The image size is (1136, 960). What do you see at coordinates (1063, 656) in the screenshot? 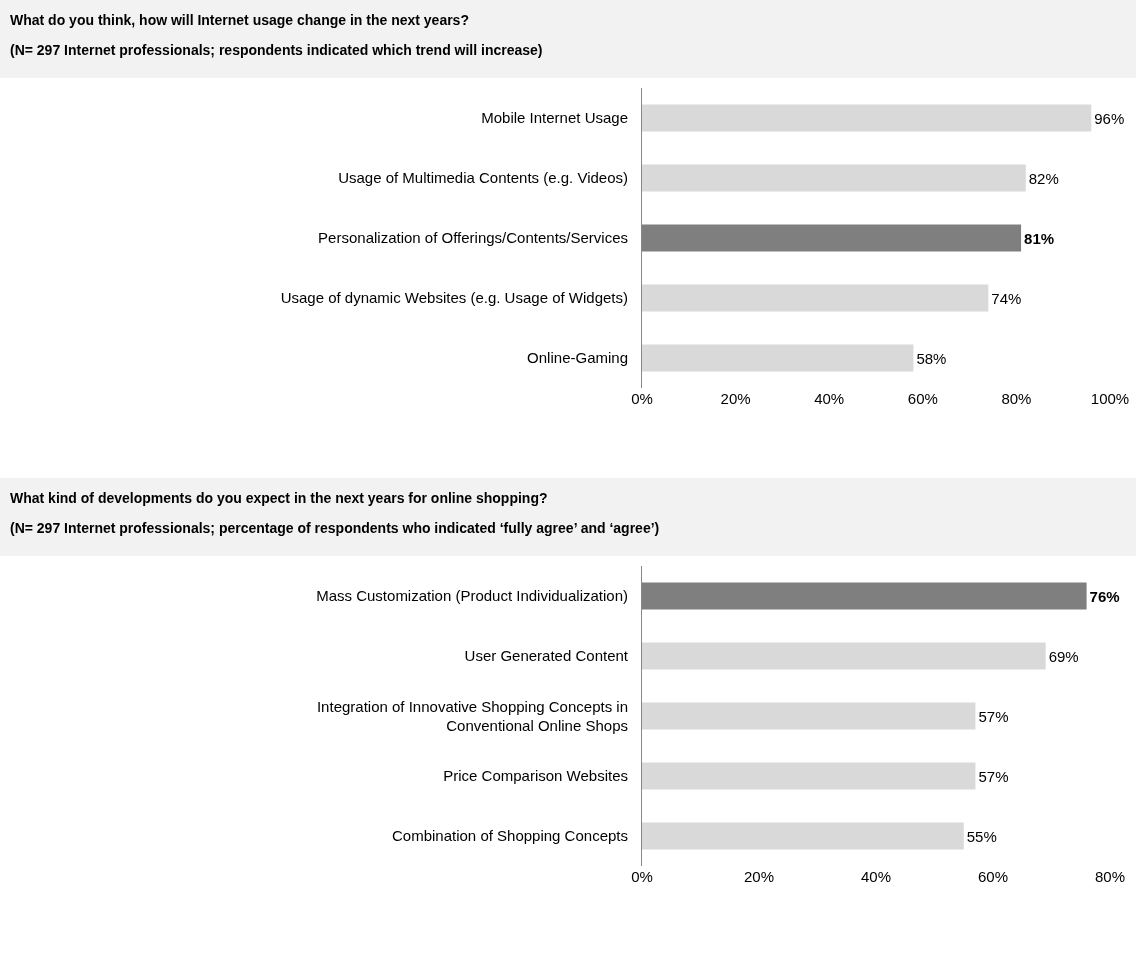
I see `data-label: 69%` at bounding box center [1063, 656].